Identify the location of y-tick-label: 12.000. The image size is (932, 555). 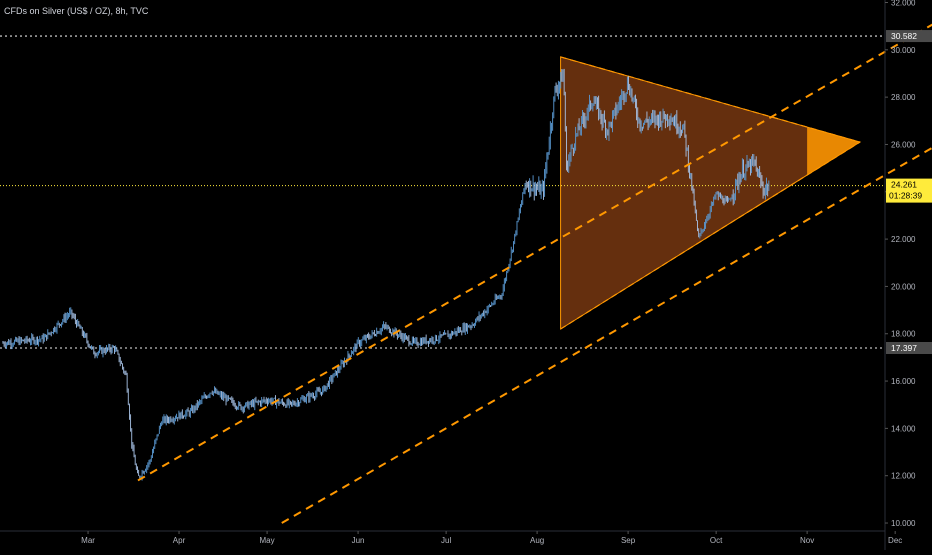
(903, 476).